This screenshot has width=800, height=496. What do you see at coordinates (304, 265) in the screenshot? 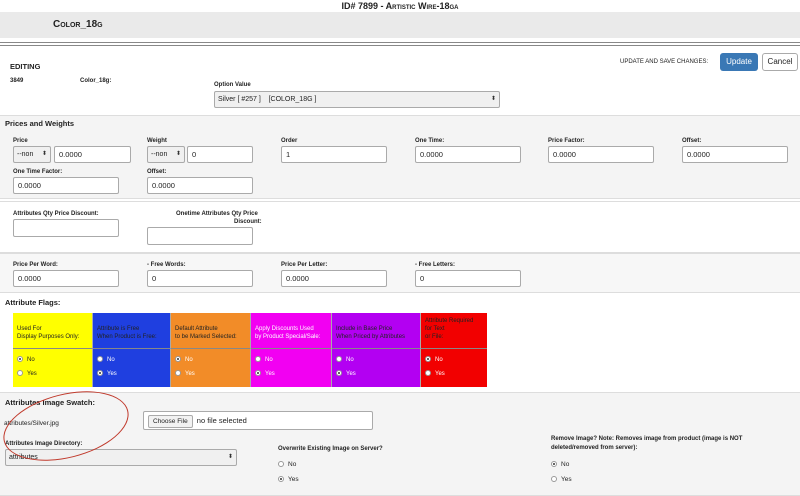
I see `price-per-letter-label: Price Per Letter:` at bounding box center [304, 265].